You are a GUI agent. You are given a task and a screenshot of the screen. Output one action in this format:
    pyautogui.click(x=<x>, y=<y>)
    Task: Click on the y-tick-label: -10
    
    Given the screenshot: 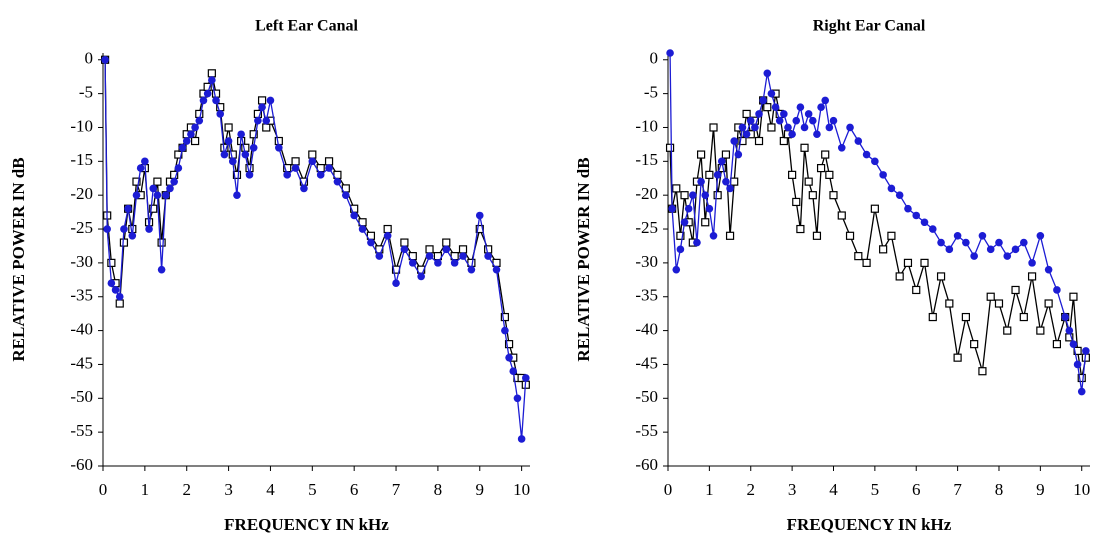 What is the action you would take?
    pyautogui.click(x=81, y=125)
    